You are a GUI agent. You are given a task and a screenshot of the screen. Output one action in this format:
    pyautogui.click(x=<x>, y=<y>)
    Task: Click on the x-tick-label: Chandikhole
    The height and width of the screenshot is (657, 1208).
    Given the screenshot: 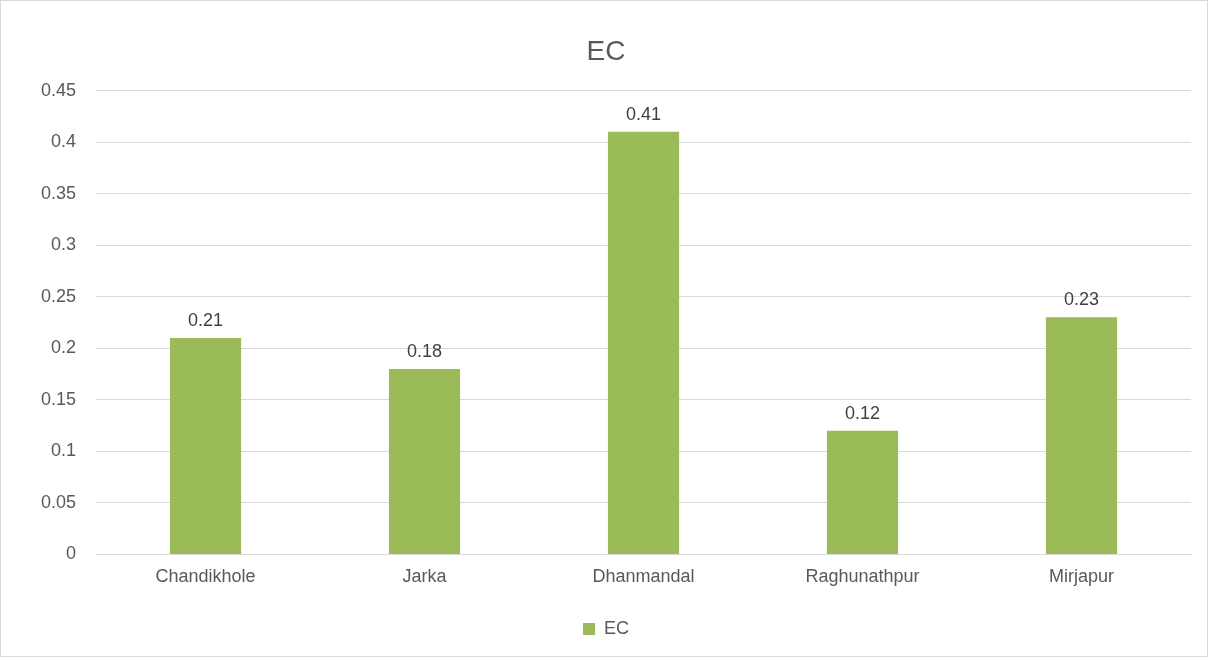 What is the action you would take?
    pyautogui.click(x=205, y=576)
    